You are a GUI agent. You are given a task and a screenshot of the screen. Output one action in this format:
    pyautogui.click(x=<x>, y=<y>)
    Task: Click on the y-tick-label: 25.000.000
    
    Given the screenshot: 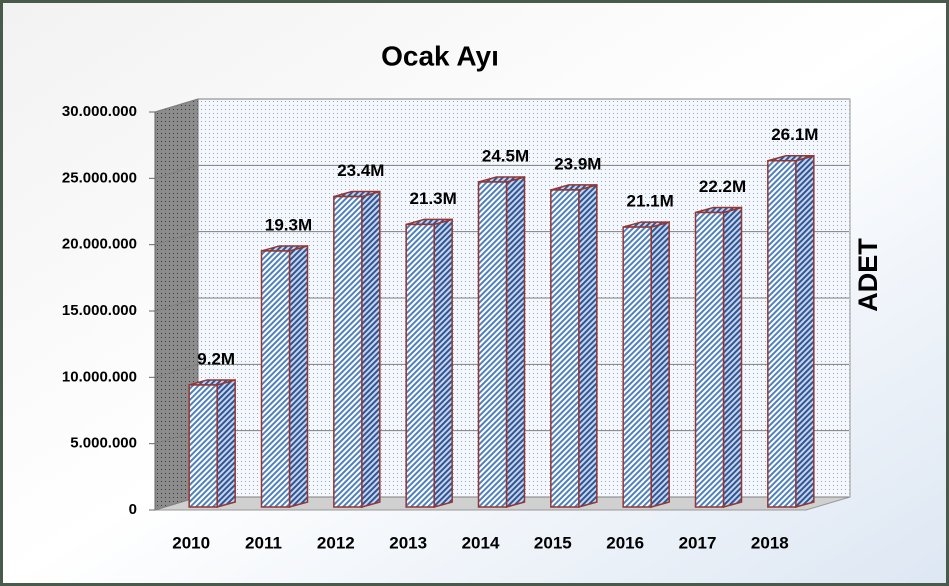 What is the action you would take?
    pyautogui.click(x=99, y=177)
    